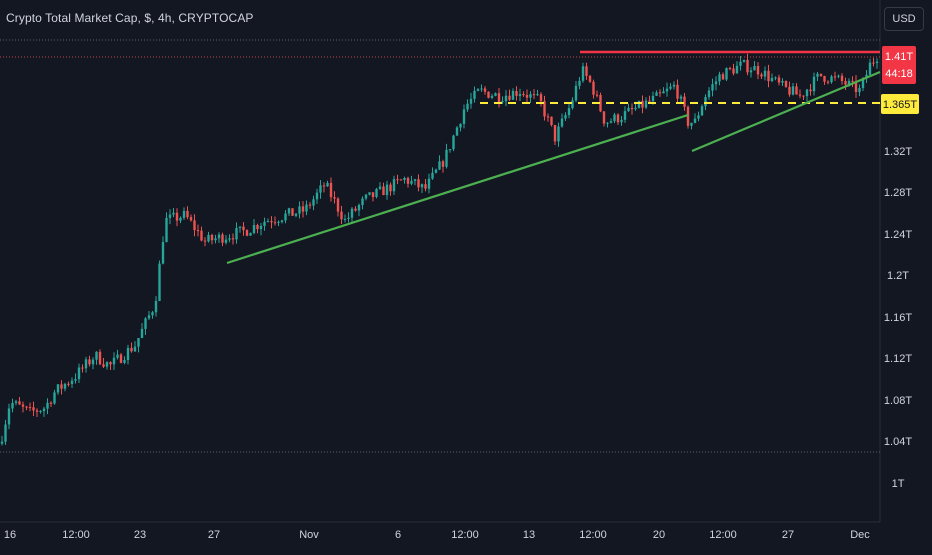 This screenshot has height=555, width=932. Describe the element at coordinates (899, 65) in the screenshot. I see `current-price-badge` at that location.